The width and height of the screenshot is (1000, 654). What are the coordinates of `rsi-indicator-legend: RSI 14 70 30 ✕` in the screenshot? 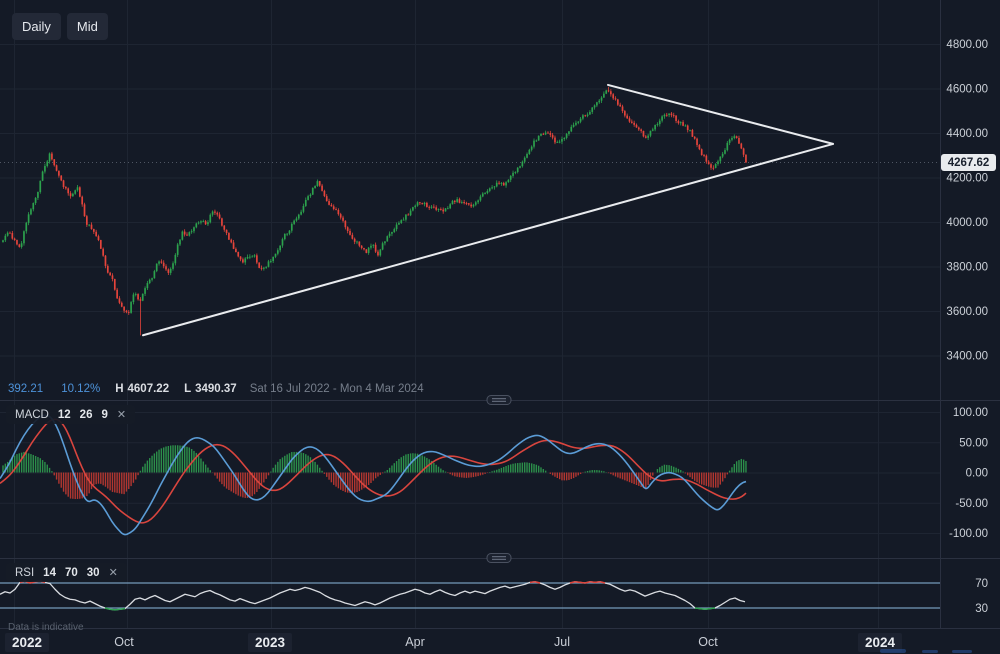 It's located at (66, 572).